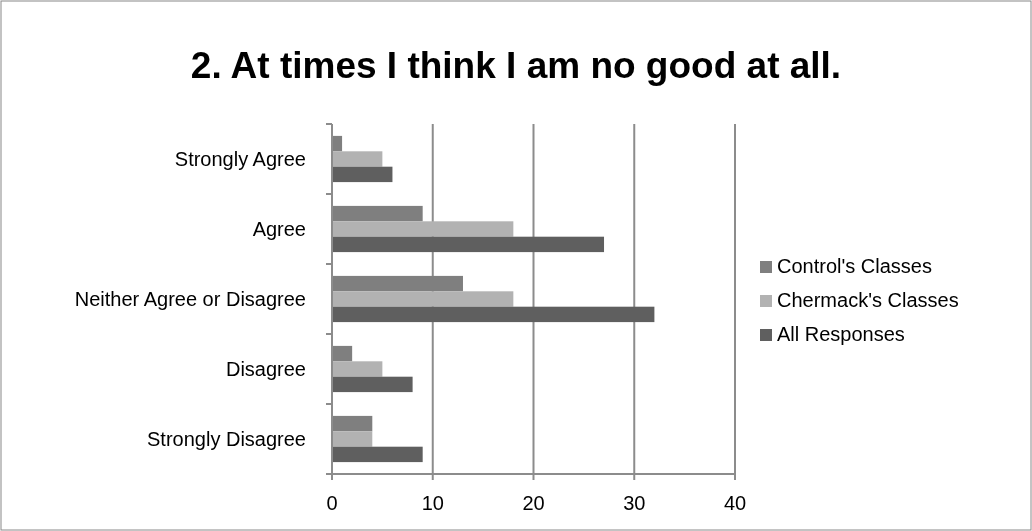 The height and width of the screenshot is (531, 1032). What do you see at coordinates (868, 300) in the screenshot?
I see `legend-label: Chermack's Classes` at bounding box center [868, 300].